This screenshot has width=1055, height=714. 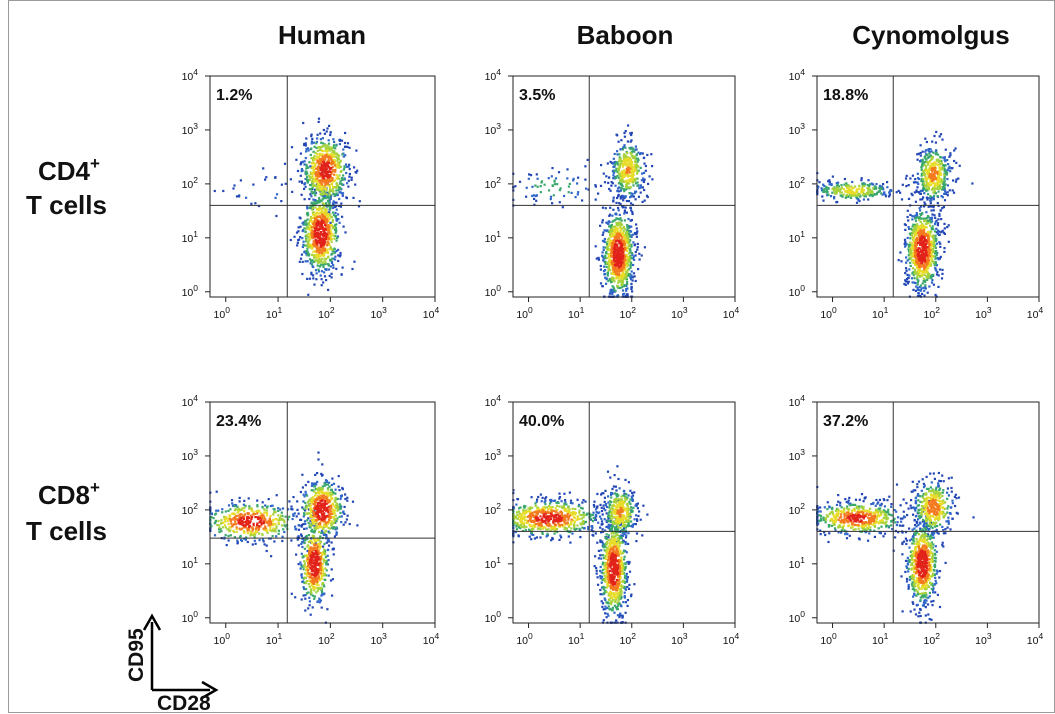 What do you see at coordinates (66, 187) in the screenshot?
I see `row-label-cd4: CD4+ T cells` at bounding box center [66, 187].